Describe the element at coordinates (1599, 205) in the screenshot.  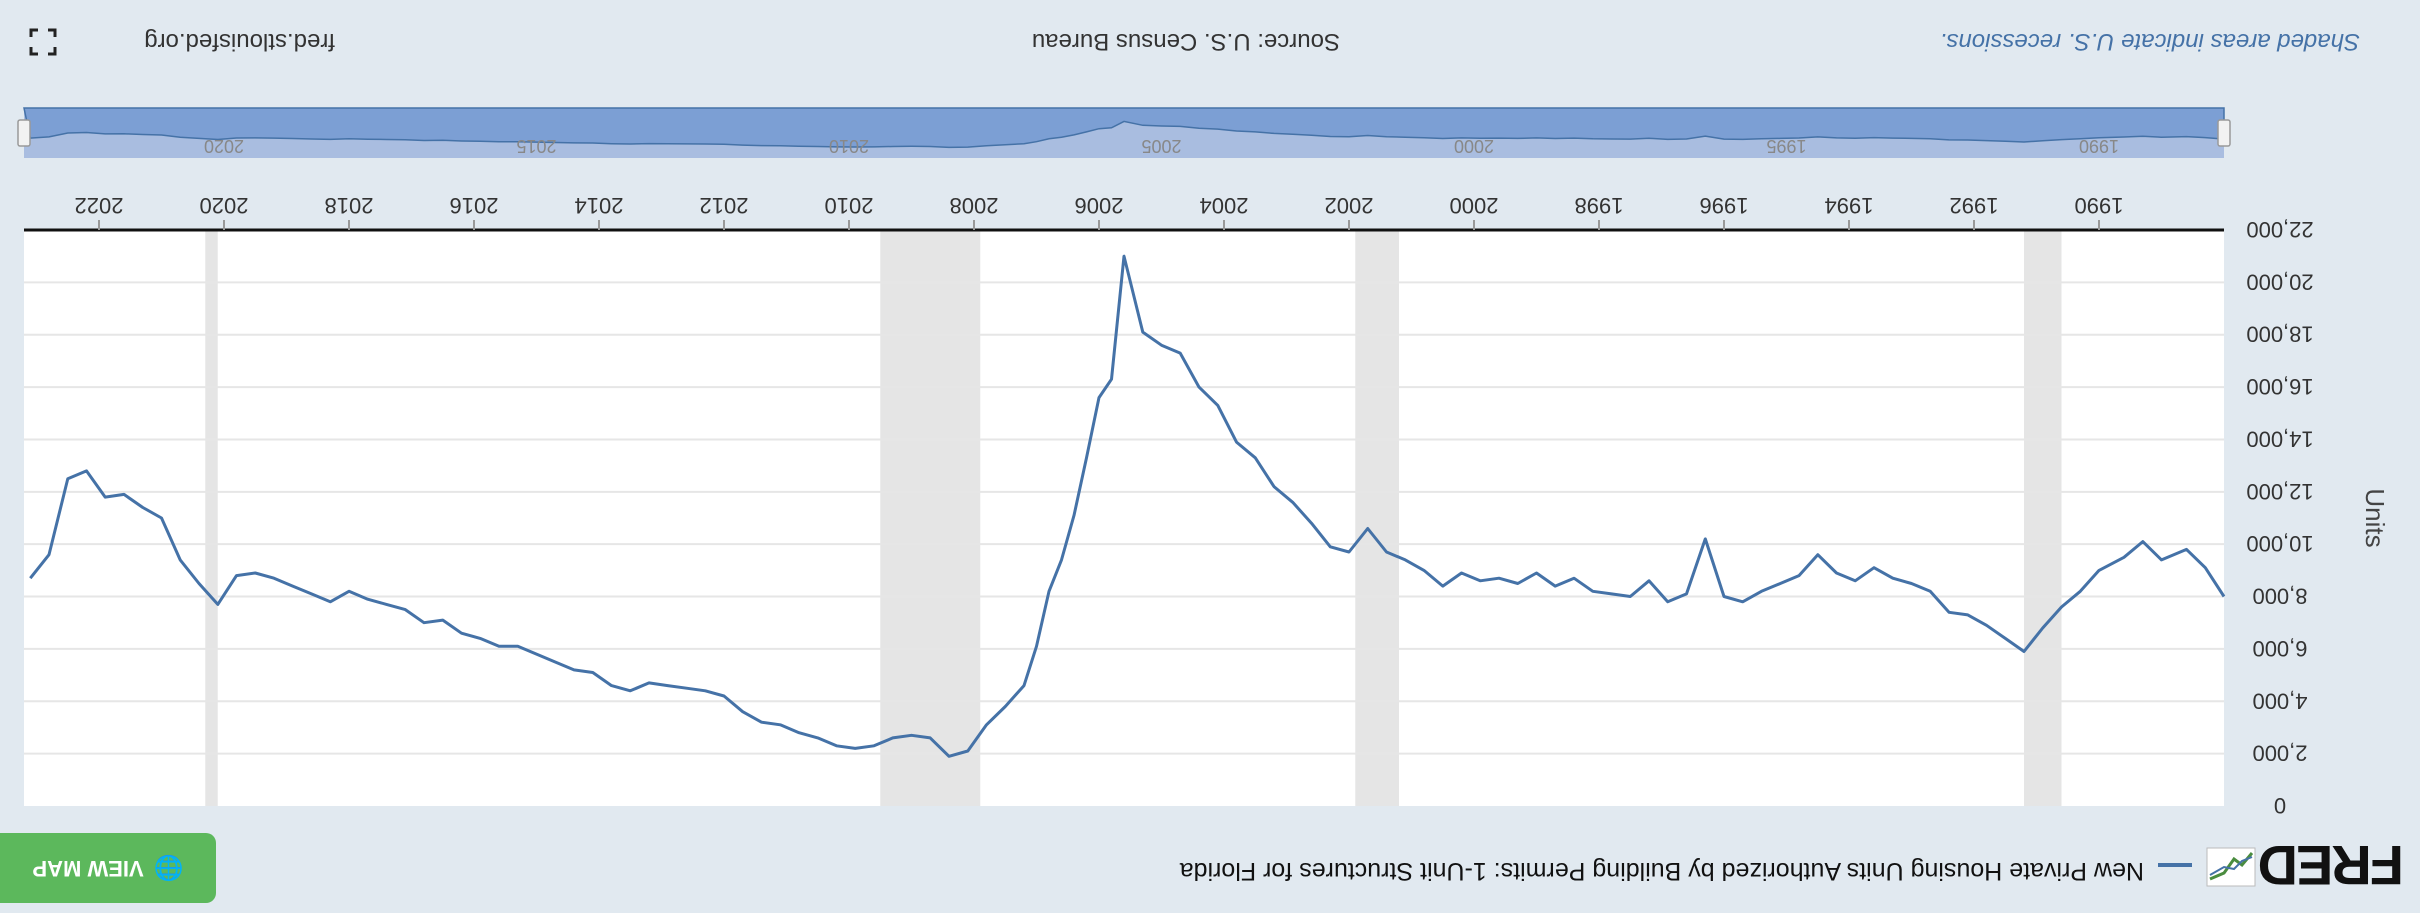
I see `x-tick-label: 1998` at that location.